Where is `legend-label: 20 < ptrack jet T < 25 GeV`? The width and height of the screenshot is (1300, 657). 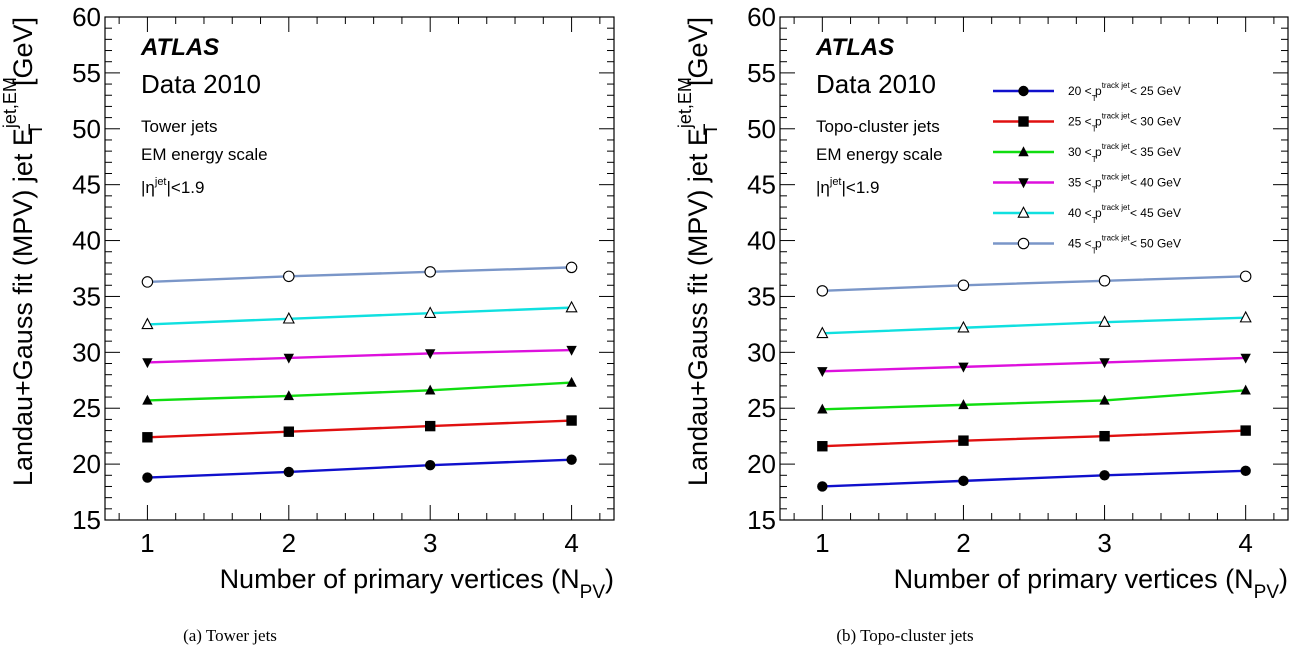
legend-label: 20 < ptrack jet T < 25 GeV is located at coordinates (1124, 92).